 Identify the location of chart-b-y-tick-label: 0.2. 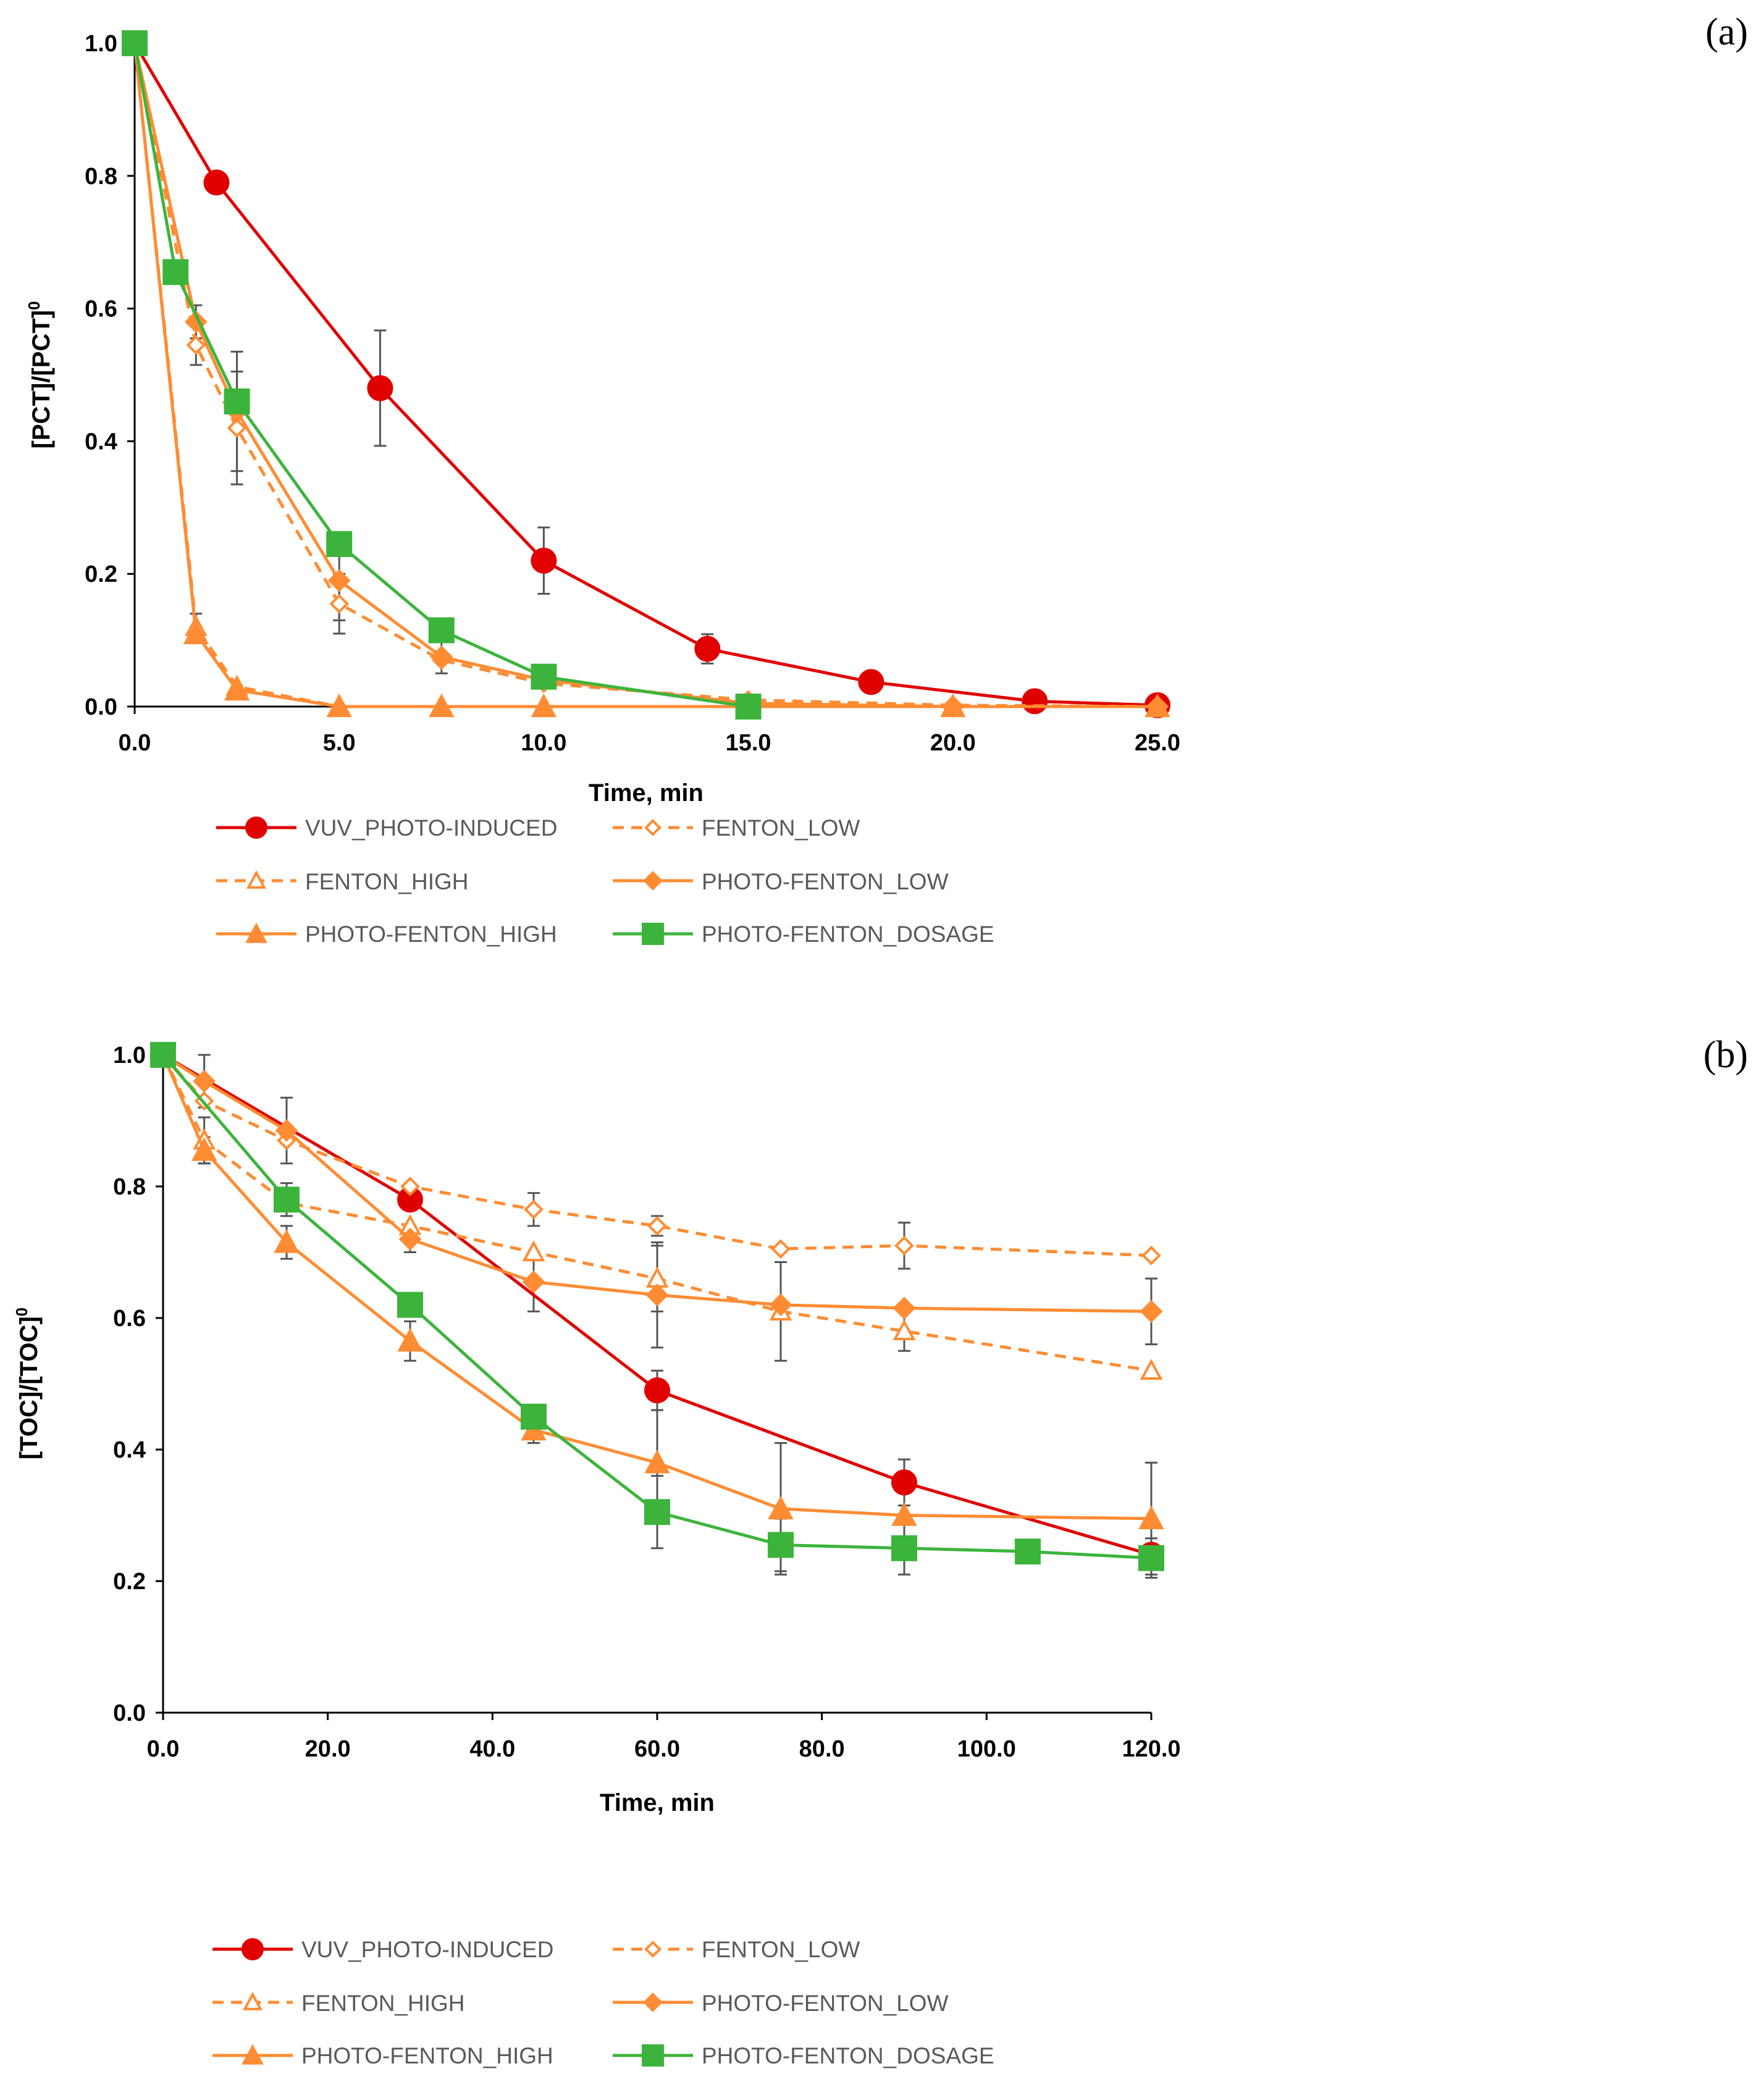
(129, 1582).